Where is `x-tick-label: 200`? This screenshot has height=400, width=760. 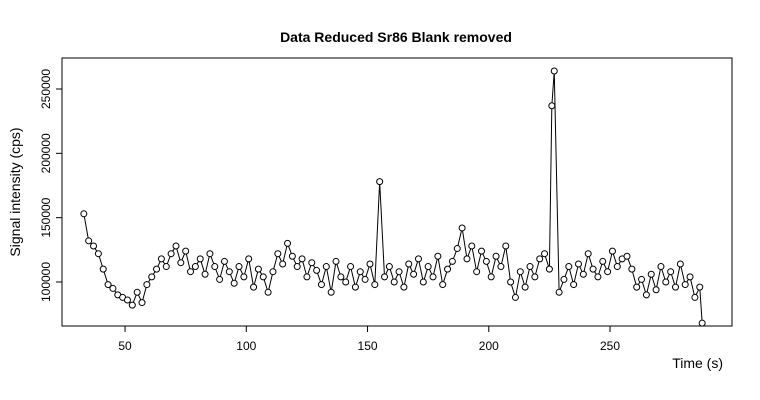
x-tick-label: 200 is located at coordinates (489, 346).